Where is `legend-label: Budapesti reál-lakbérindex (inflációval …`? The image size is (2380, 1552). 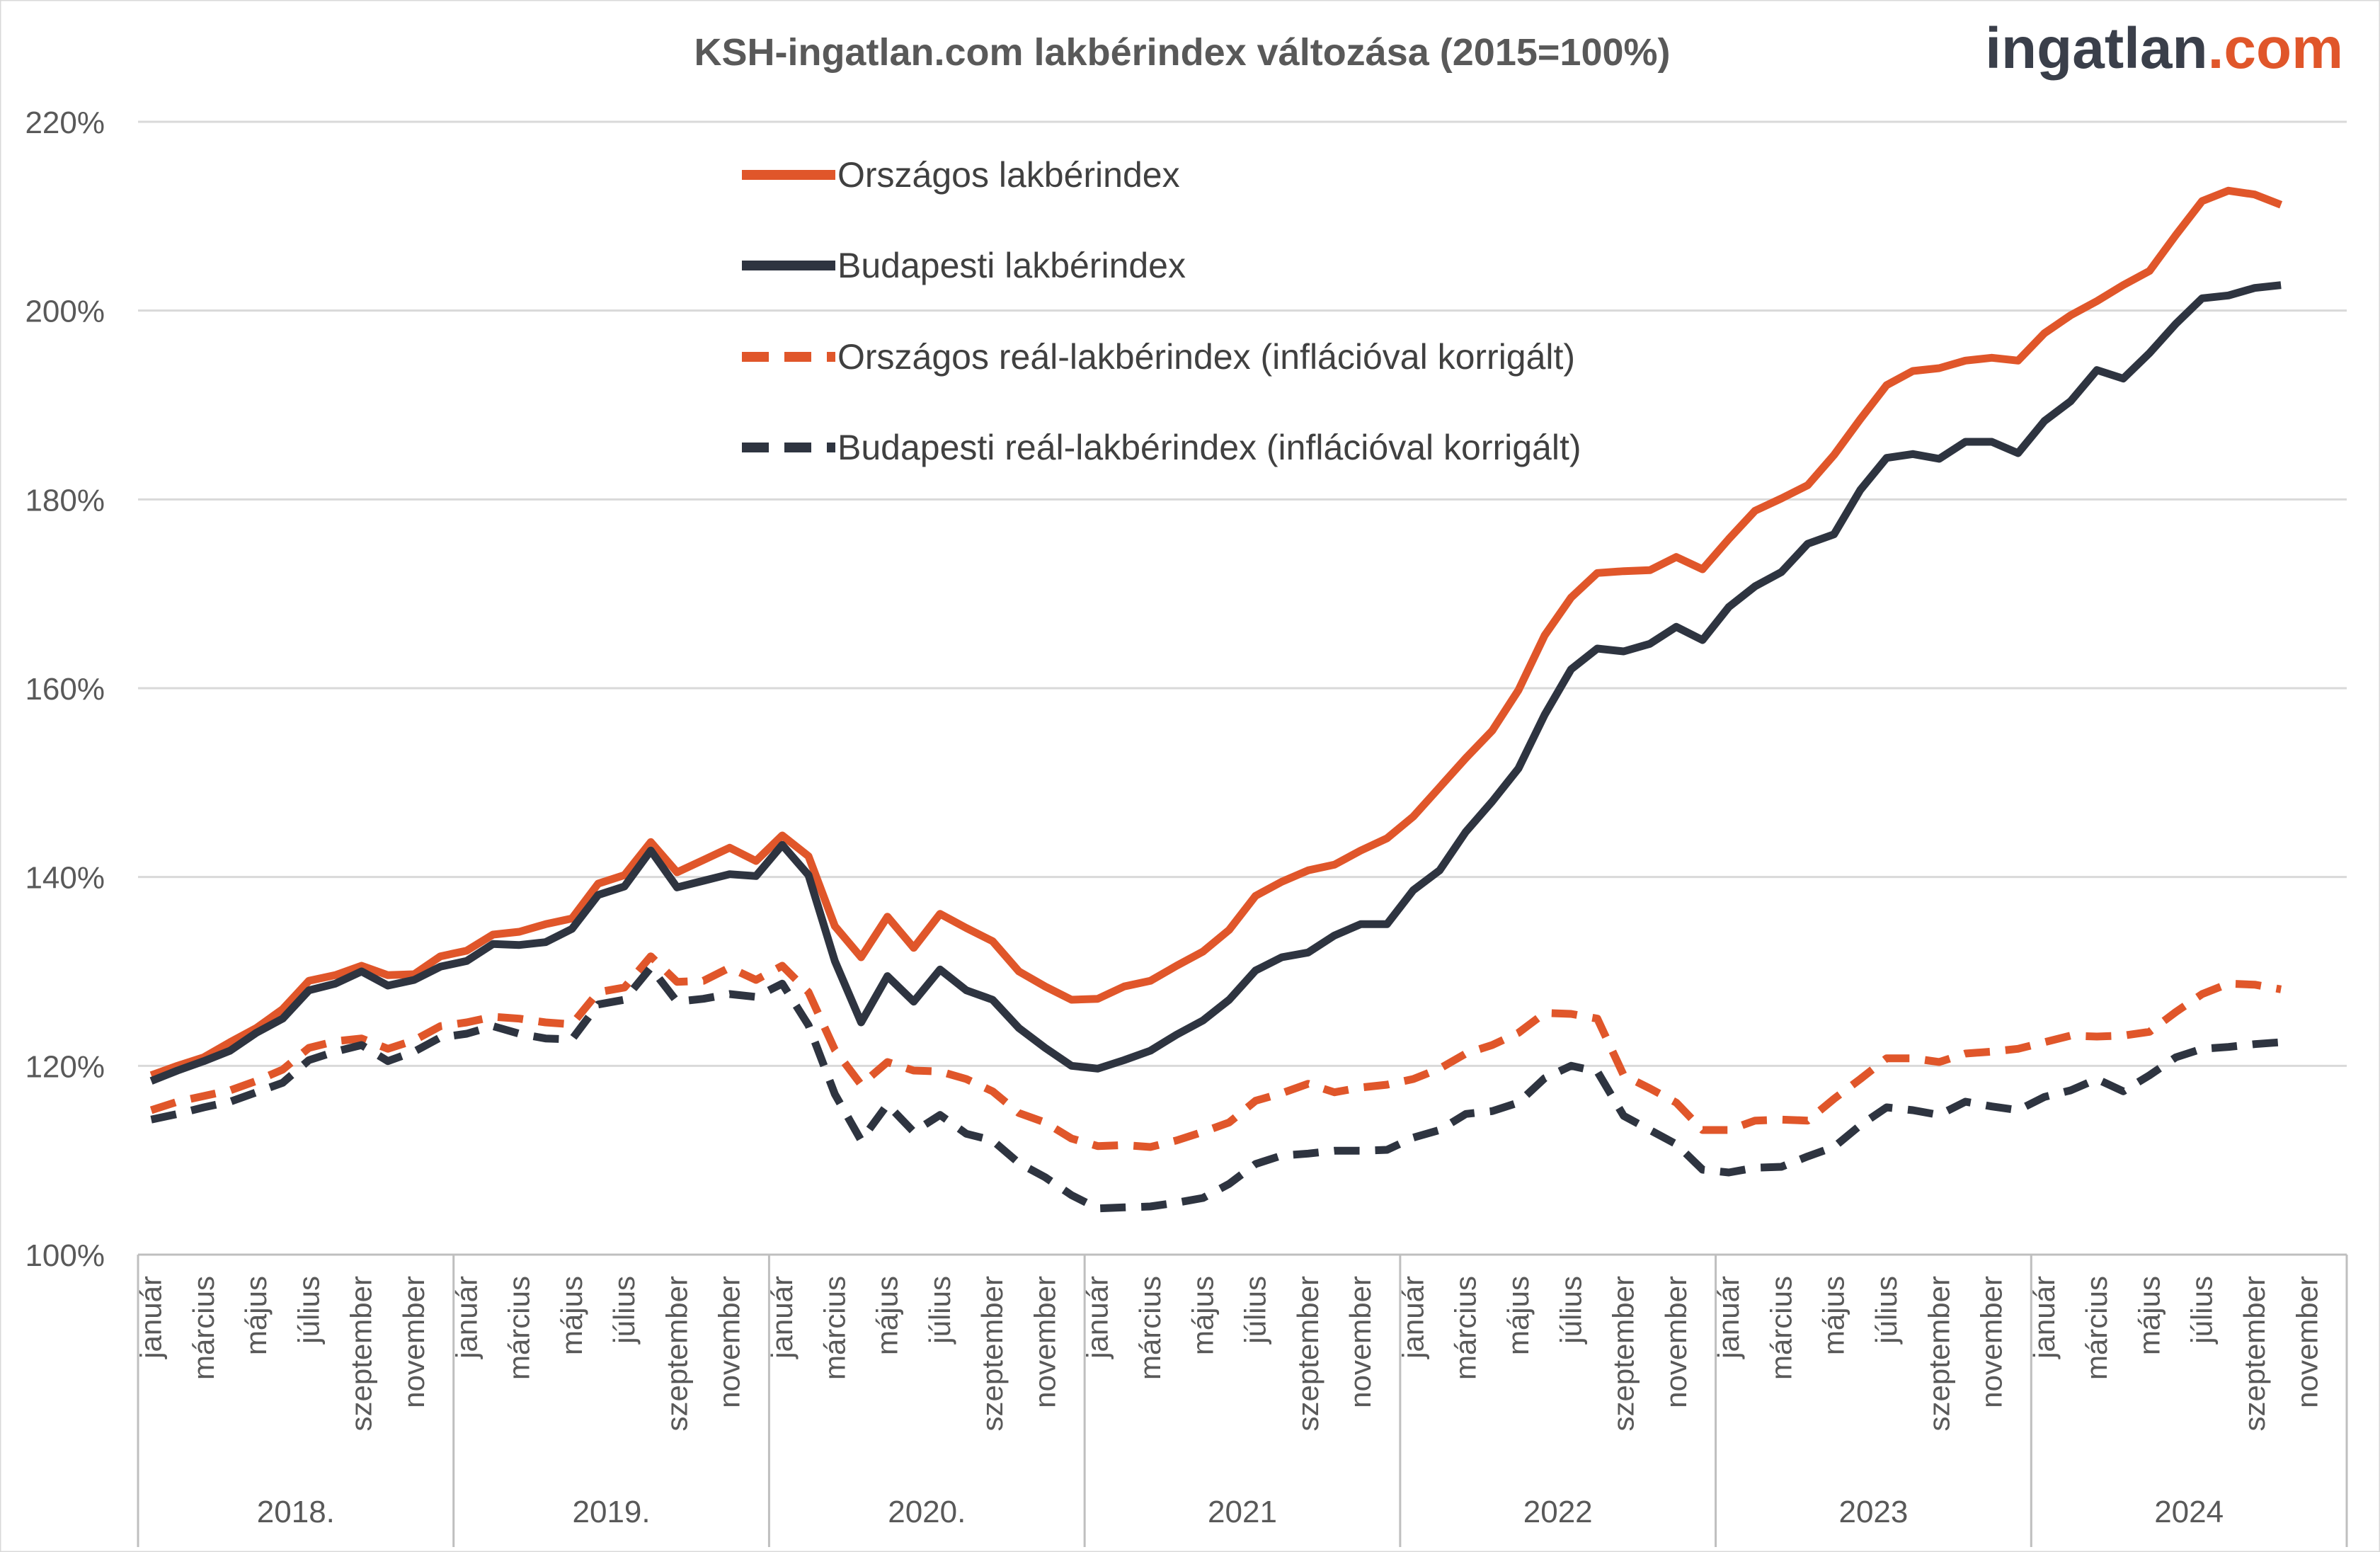
legend-label: Budapesti reál-lakbérindex (inflációval … is located at coordinates (1209, 448).